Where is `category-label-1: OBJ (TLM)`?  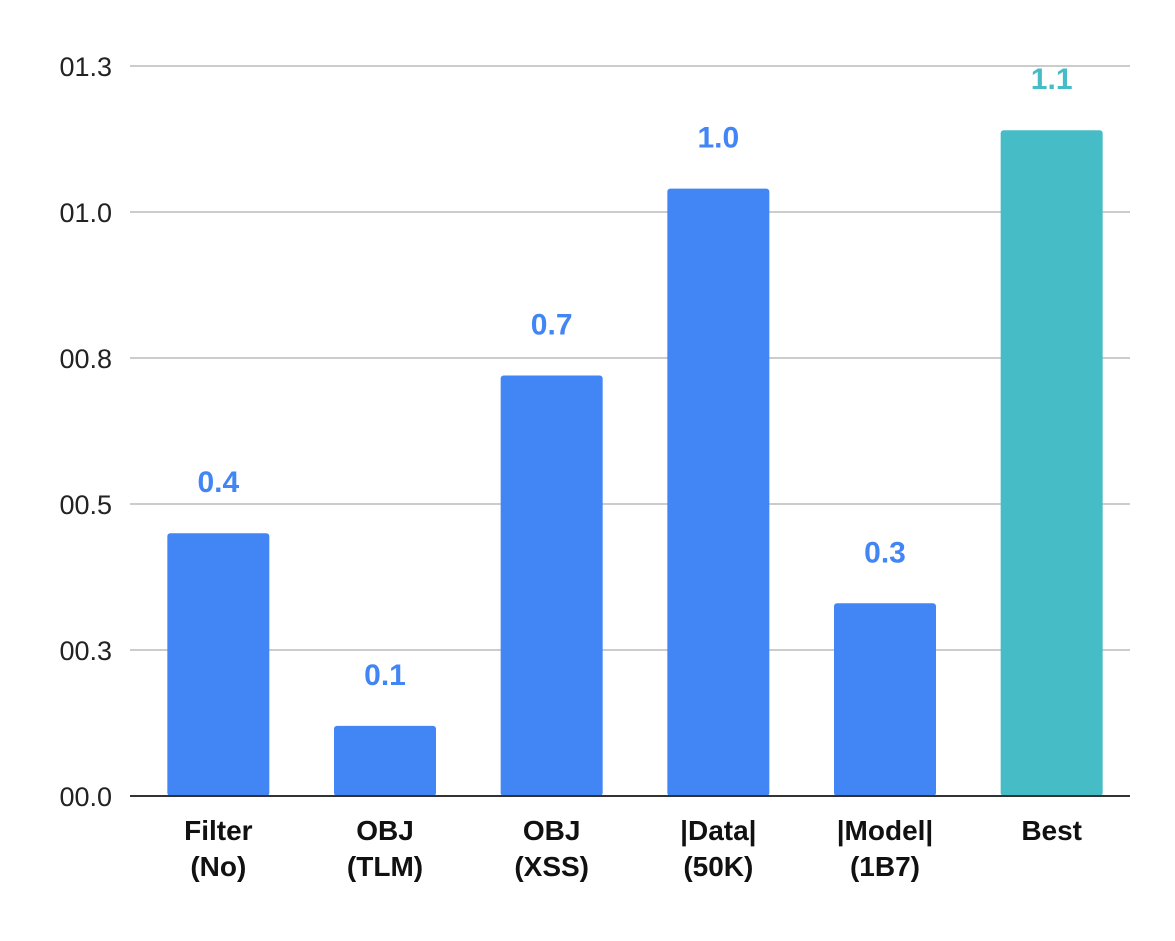
category-label-1: OBJ (TLM) is located at coordinates (385, 848).